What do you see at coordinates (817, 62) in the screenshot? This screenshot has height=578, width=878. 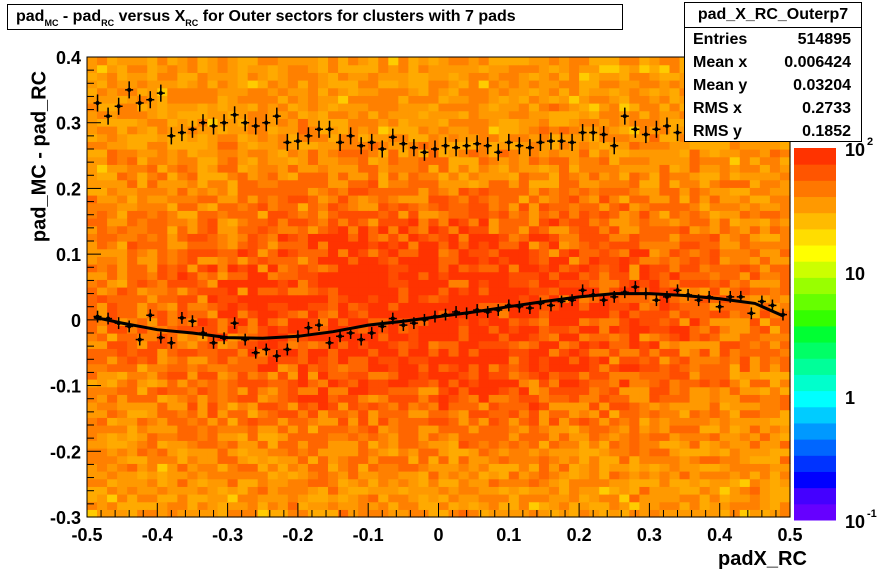 I see `stats-value: 0.006424` at bounding box center [817, 62].